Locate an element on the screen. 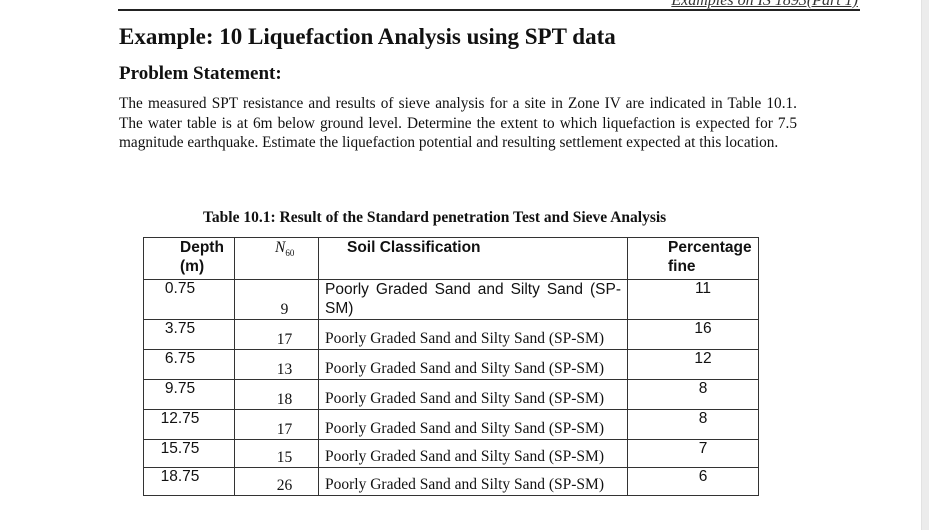 Image resolution: width=929 pixels, height=530 pixels. cell-depth: 12.75 is located at coordinates (189, 424).